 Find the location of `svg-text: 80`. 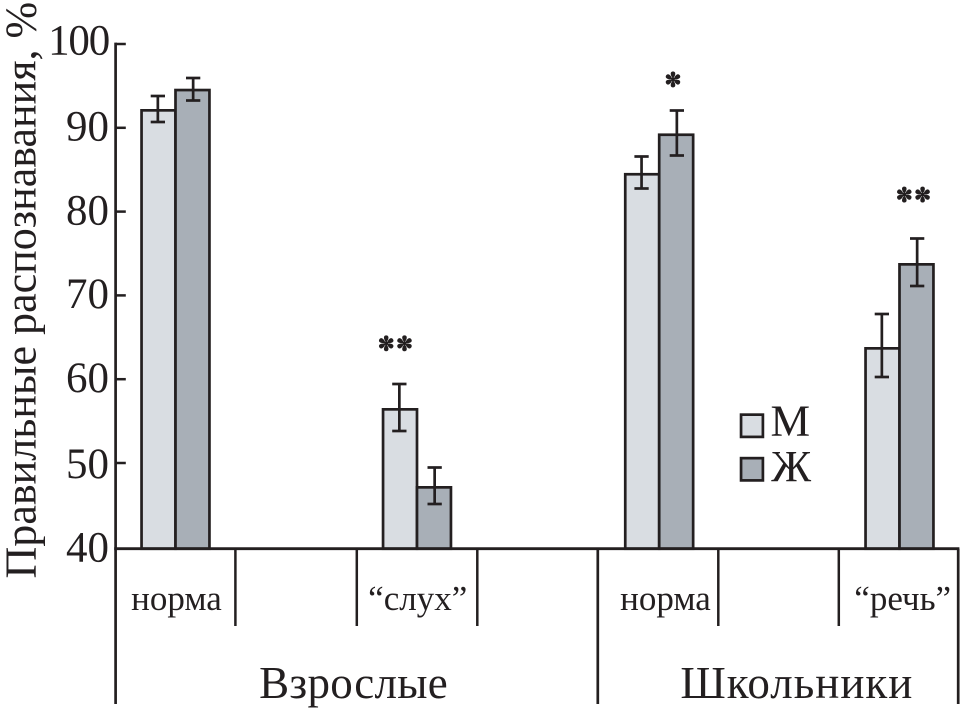

svg-text: 80 is located at coordinates (87, 210).